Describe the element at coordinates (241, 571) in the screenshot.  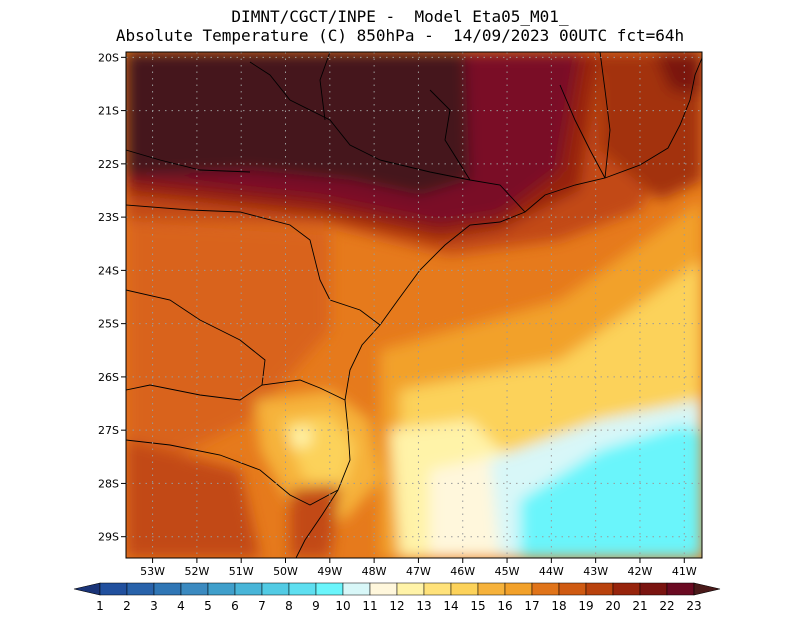
I see `lon-tick-label: 51W` at that location.